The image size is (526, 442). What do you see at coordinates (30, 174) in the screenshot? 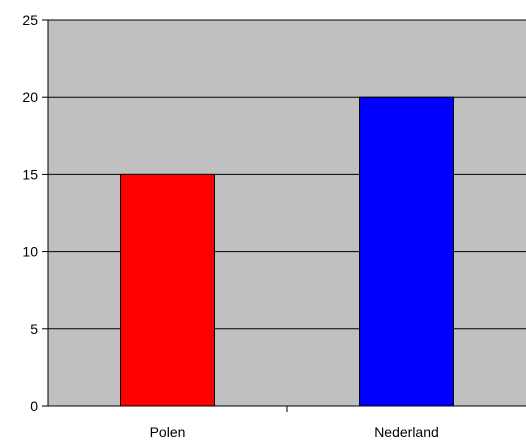
I see `y-tick-label: 15` at bounding box center [30, 174].